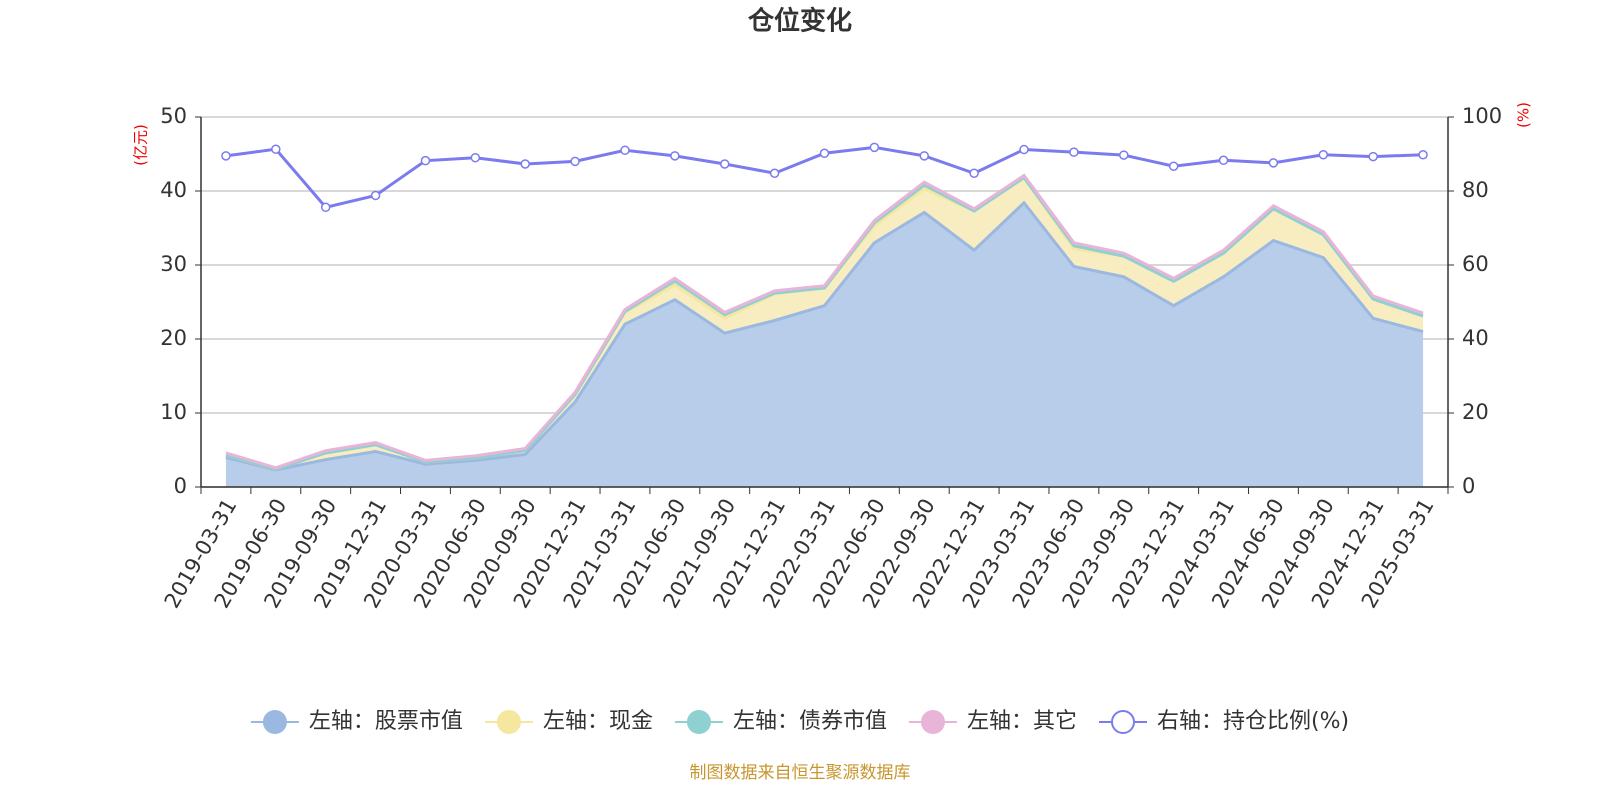  Describe the element at coordinates (1475, 412) in the screenshot. I see `y2-tick-label: 20` at that location.